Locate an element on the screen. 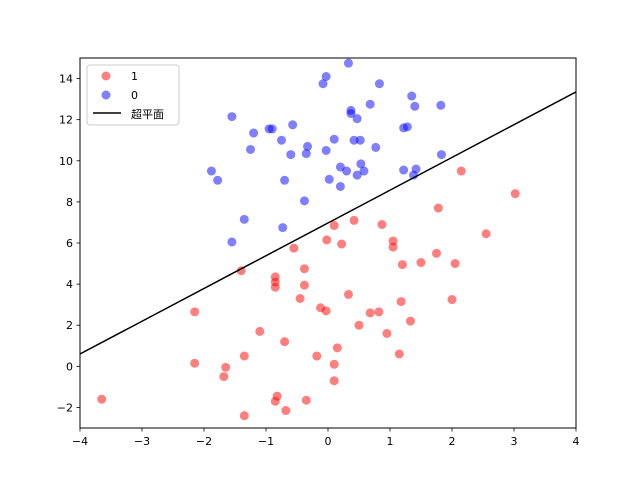 The image size is (640, 480). legend-label-hyperplane: 超平面 is located at coordinates (147, 114).